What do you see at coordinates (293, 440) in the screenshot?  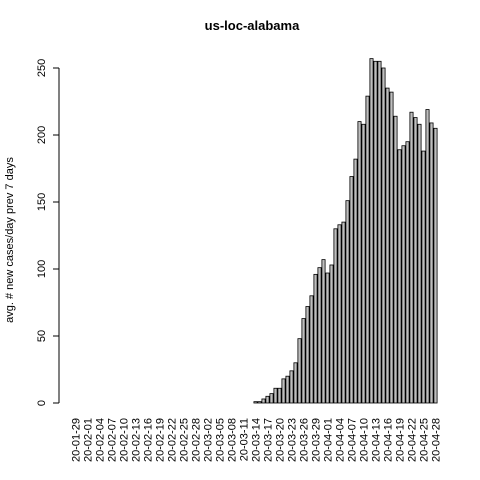 I see `x-tick-label: 20-03-23` at bounding box center [293, 440].